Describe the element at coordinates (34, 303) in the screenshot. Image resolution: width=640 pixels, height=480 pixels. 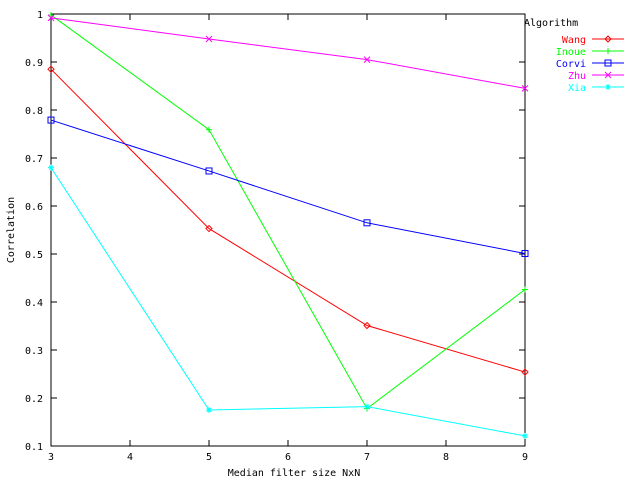
I see `y-tick-label: 0.4` at that location.